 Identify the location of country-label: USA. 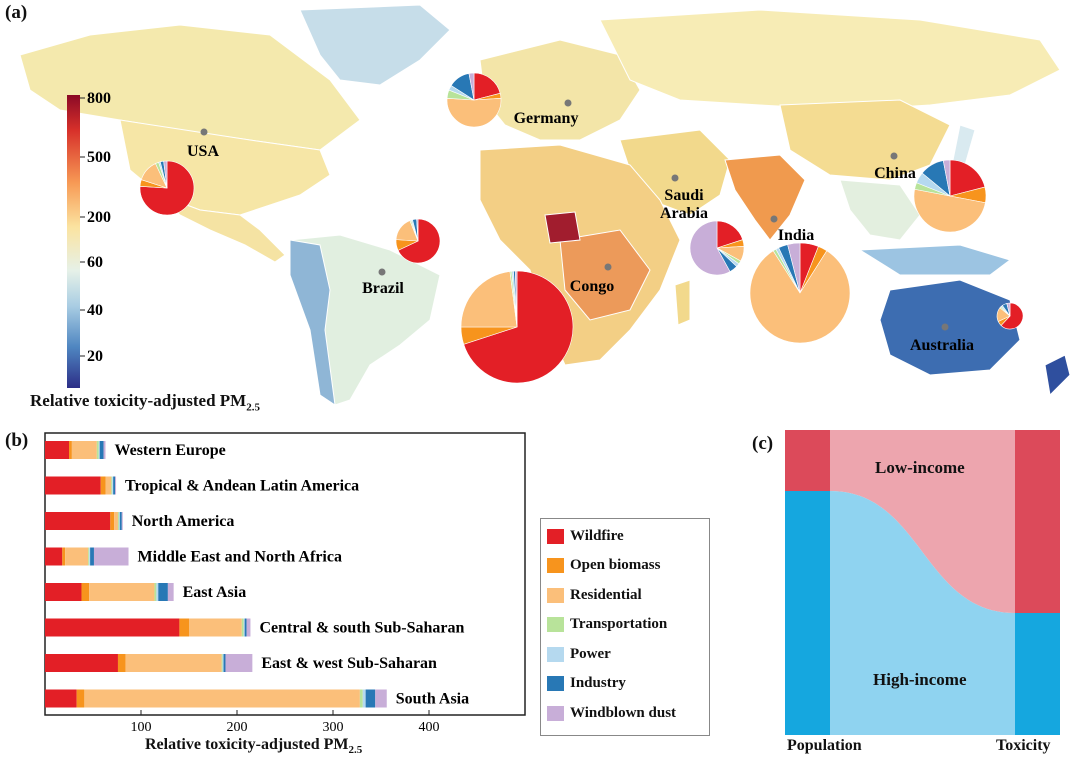
(203, 151).